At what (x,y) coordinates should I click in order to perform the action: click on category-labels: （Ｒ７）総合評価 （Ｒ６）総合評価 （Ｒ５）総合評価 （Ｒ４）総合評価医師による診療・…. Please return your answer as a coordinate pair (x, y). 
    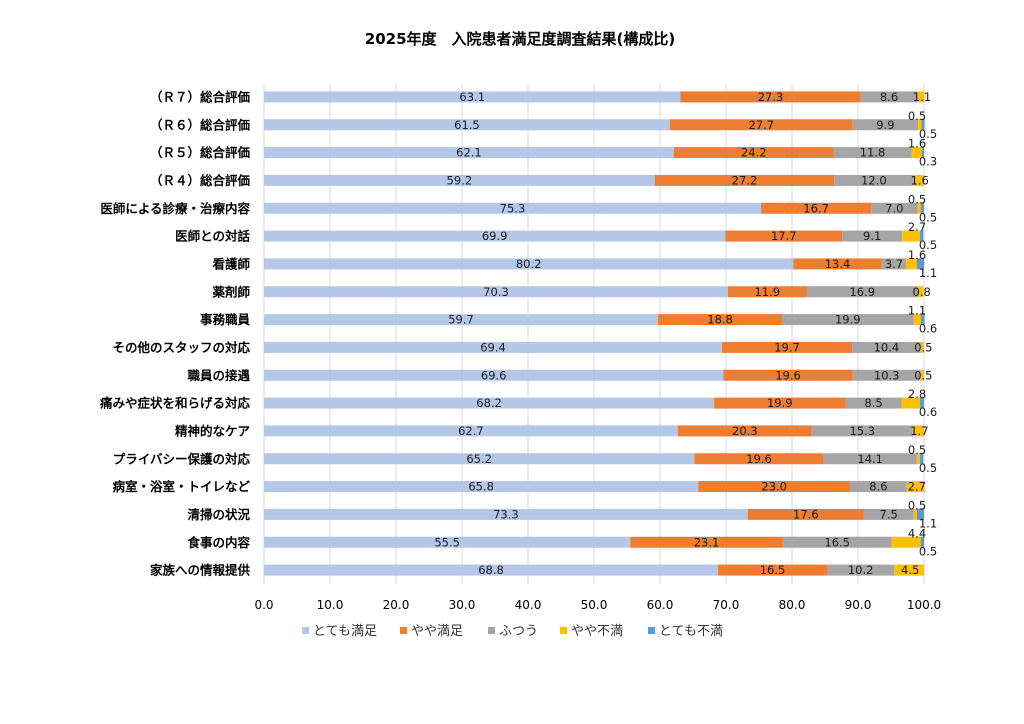
    Looking at the image, I should click on (175, 333).